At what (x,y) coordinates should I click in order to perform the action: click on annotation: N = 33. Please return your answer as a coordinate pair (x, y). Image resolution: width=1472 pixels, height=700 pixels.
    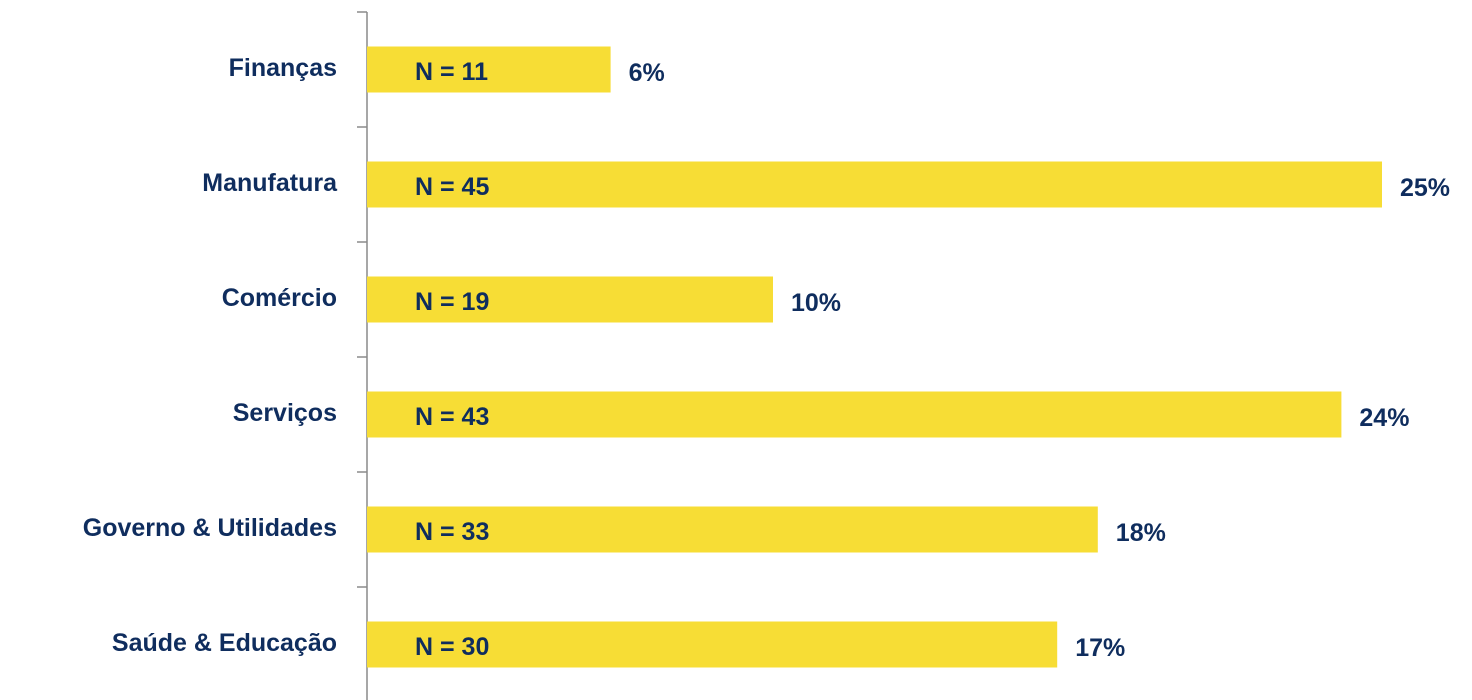
    Looking at the image, I should click on (452, 532).